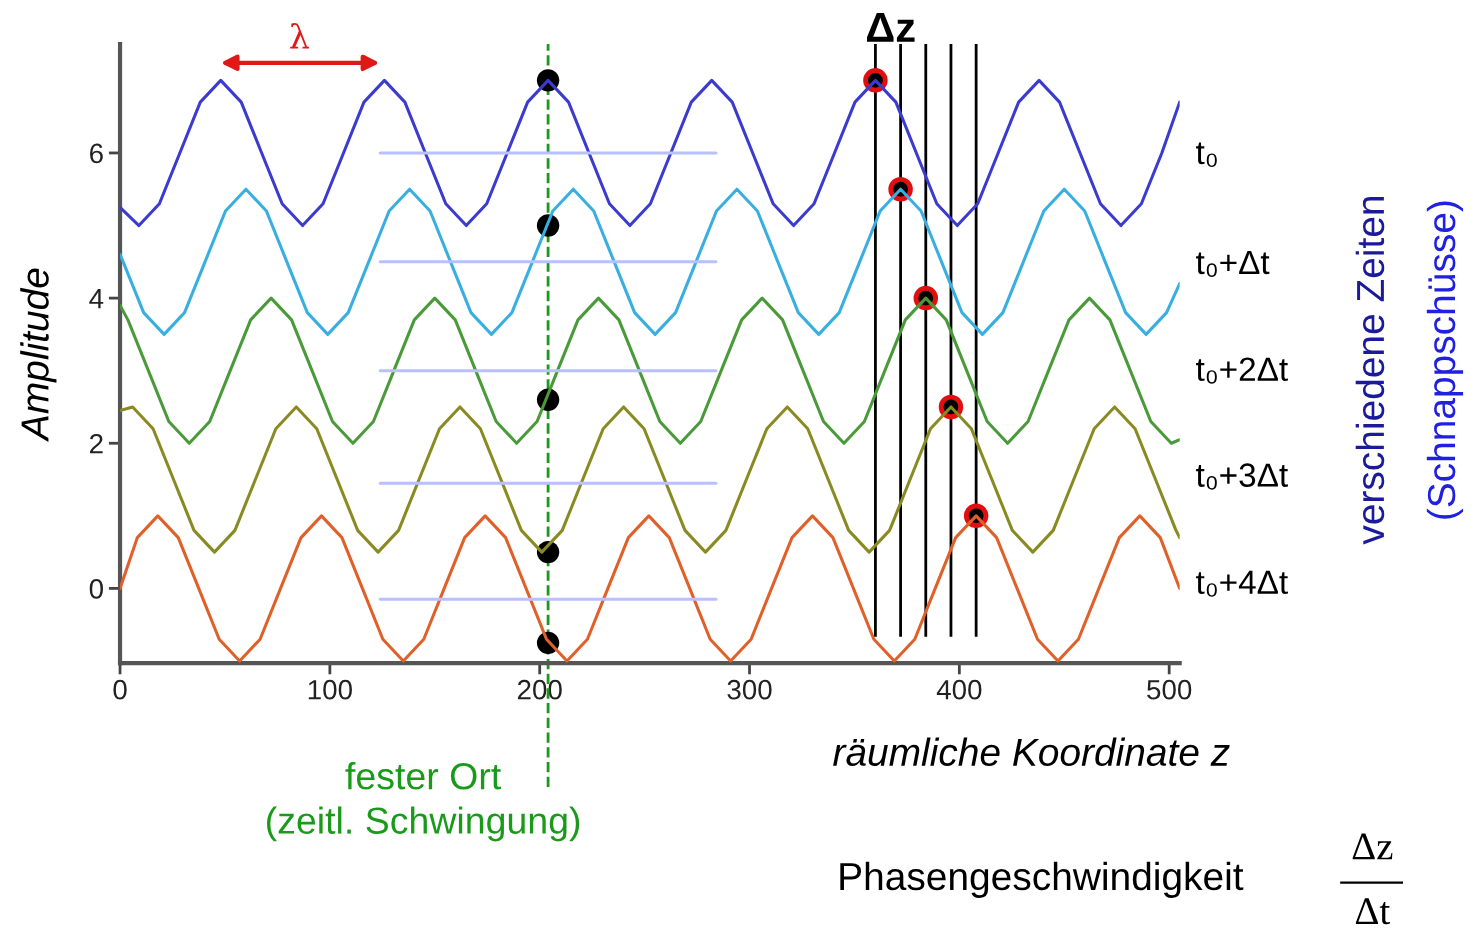 The width and height of the screenshot is (1482, 938). I want to click on y-tick-label: 6, so click(96, 153).